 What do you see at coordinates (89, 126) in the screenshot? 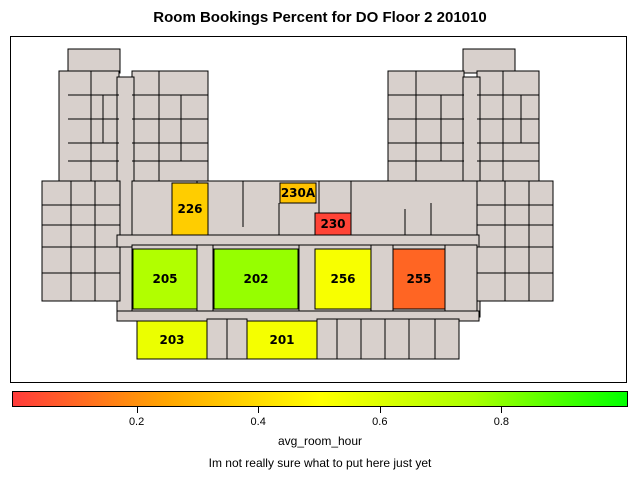
I see `left-tower-outer` at bounding box center [89, 126].